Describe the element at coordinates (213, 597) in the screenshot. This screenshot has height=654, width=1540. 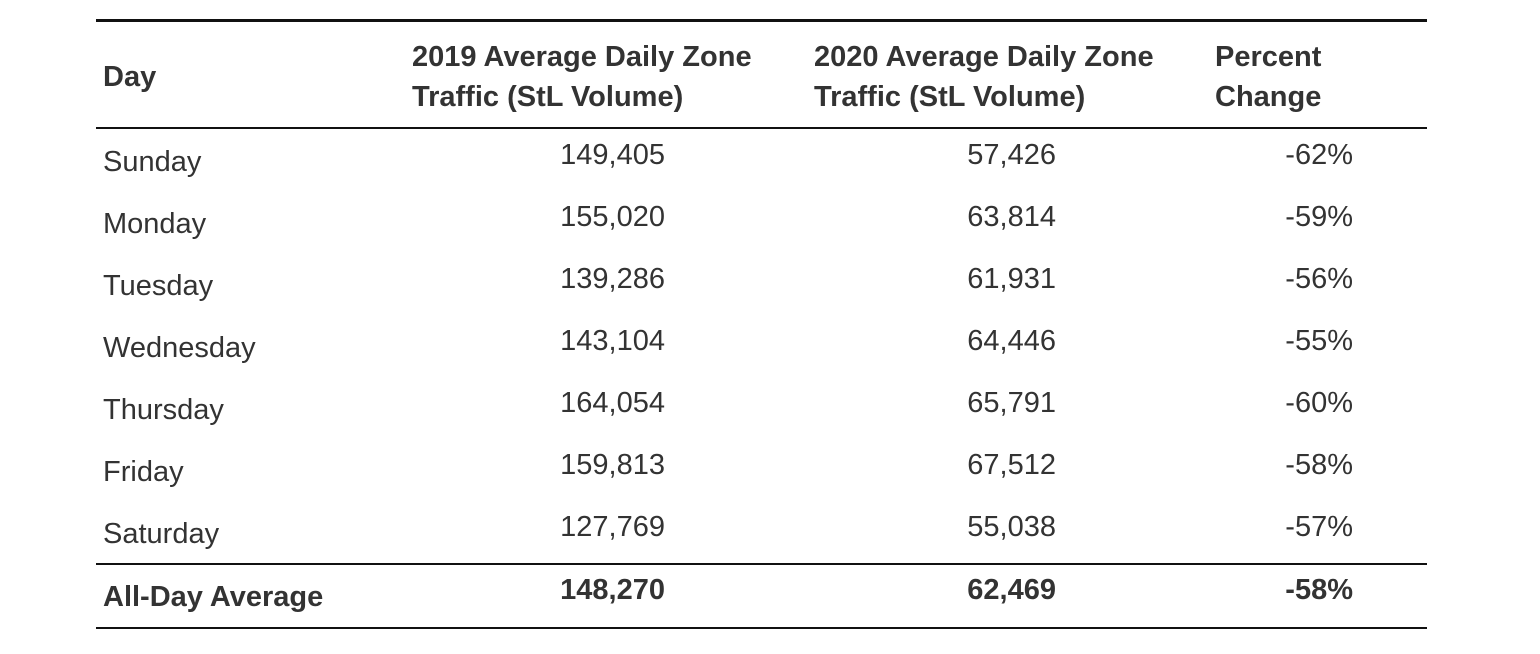
I see `footer-cell: All-Day Average` at that location.